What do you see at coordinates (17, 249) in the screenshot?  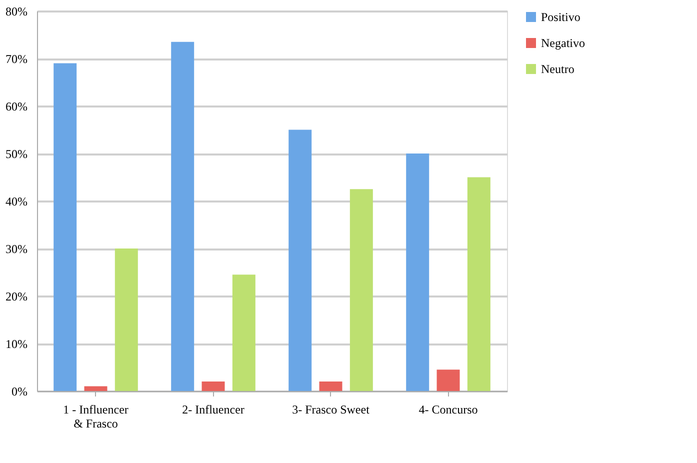 I see `y-tick-label: 30%` at bounding box center [17, 249].